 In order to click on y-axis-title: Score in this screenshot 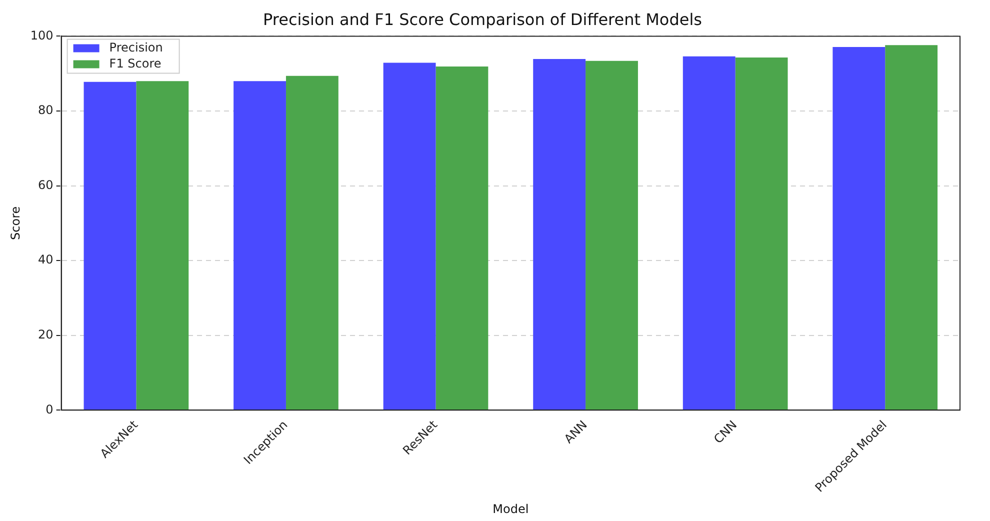, I will do `click(15, 223)`.